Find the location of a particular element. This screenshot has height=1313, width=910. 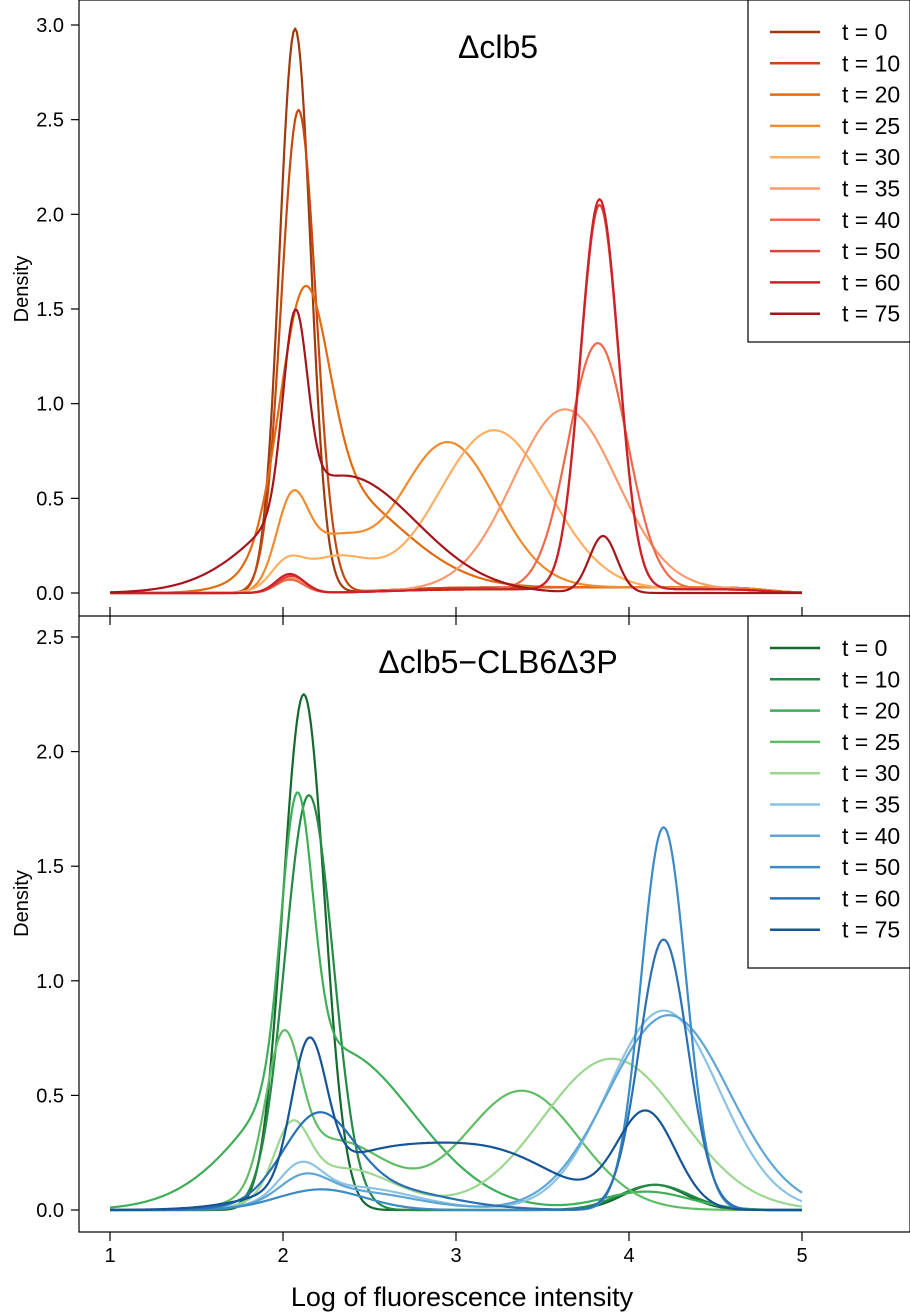

x-tick-label: 3 is located at coordinates (455, 1256).